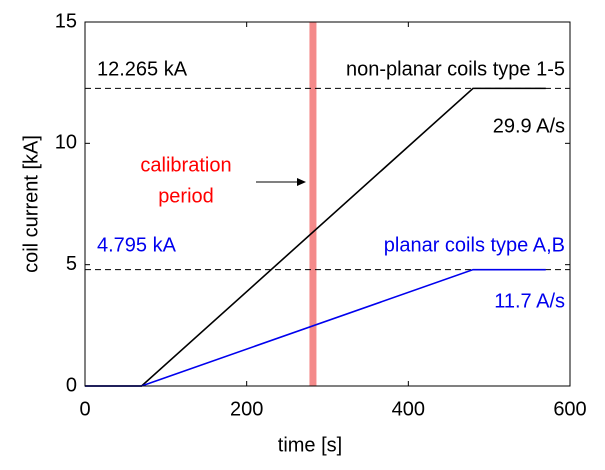  I want to click on x-tick-label: 600, so click(569, 409).